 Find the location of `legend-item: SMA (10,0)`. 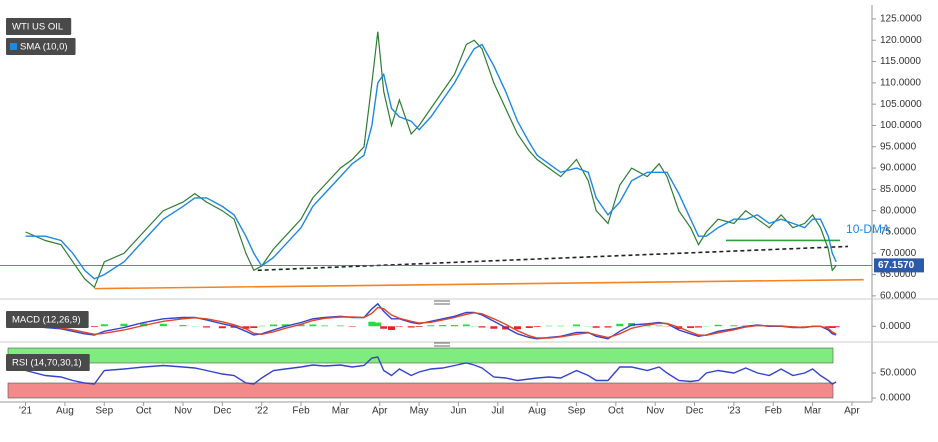

legend-item: SMA (10,0) is located at coordinates (41, 46).